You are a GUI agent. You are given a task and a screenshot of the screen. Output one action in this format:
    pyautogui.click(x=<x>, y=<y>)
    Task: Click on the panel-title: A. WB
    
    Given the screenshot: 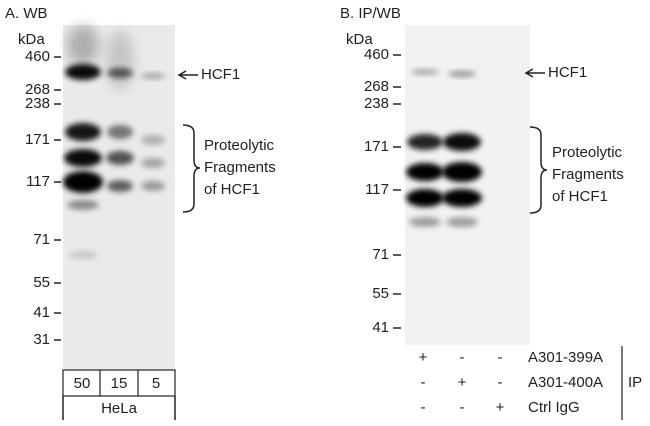 What is the action you would take?
    pyautogui.click(x=26, y=13)
    